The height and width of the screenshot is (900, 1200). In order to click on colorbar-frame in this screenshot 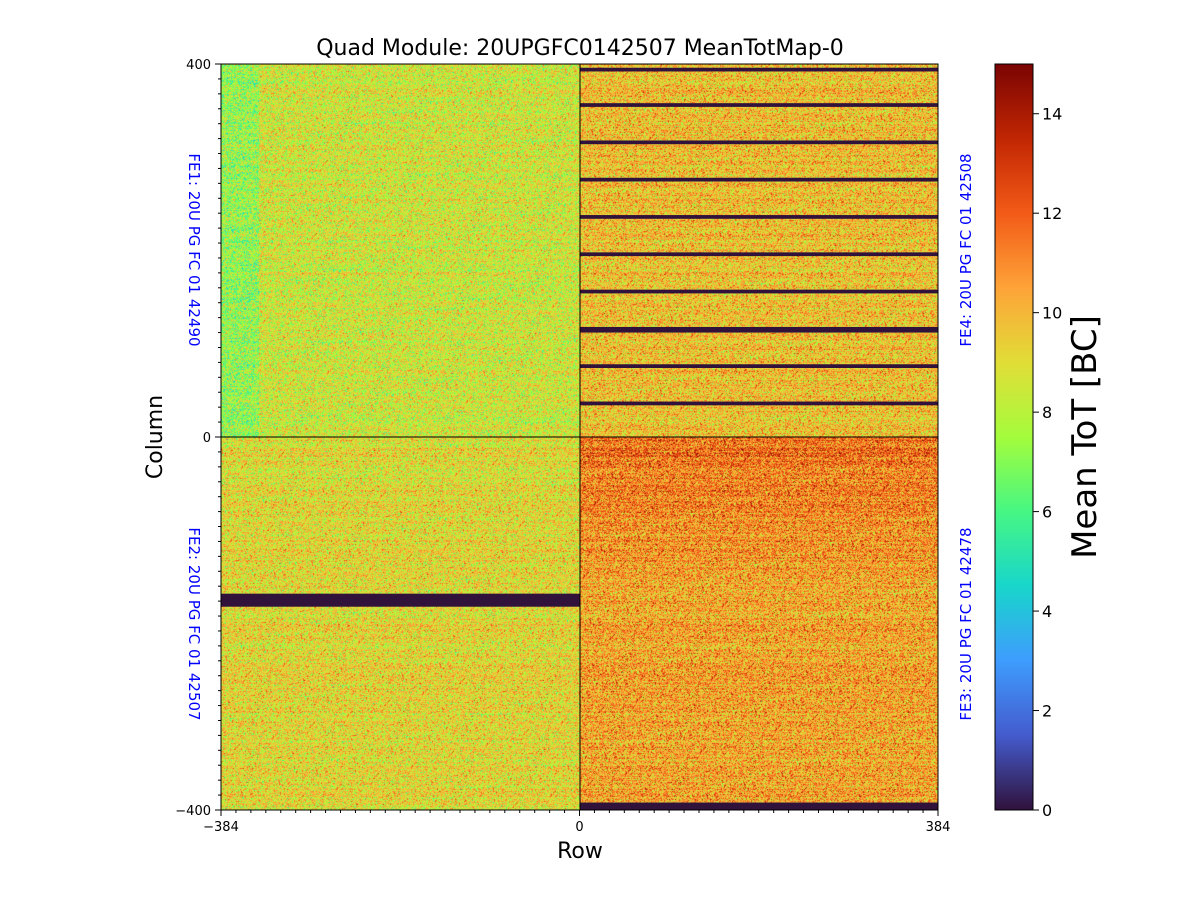, I will do `click(1014, 437)`.